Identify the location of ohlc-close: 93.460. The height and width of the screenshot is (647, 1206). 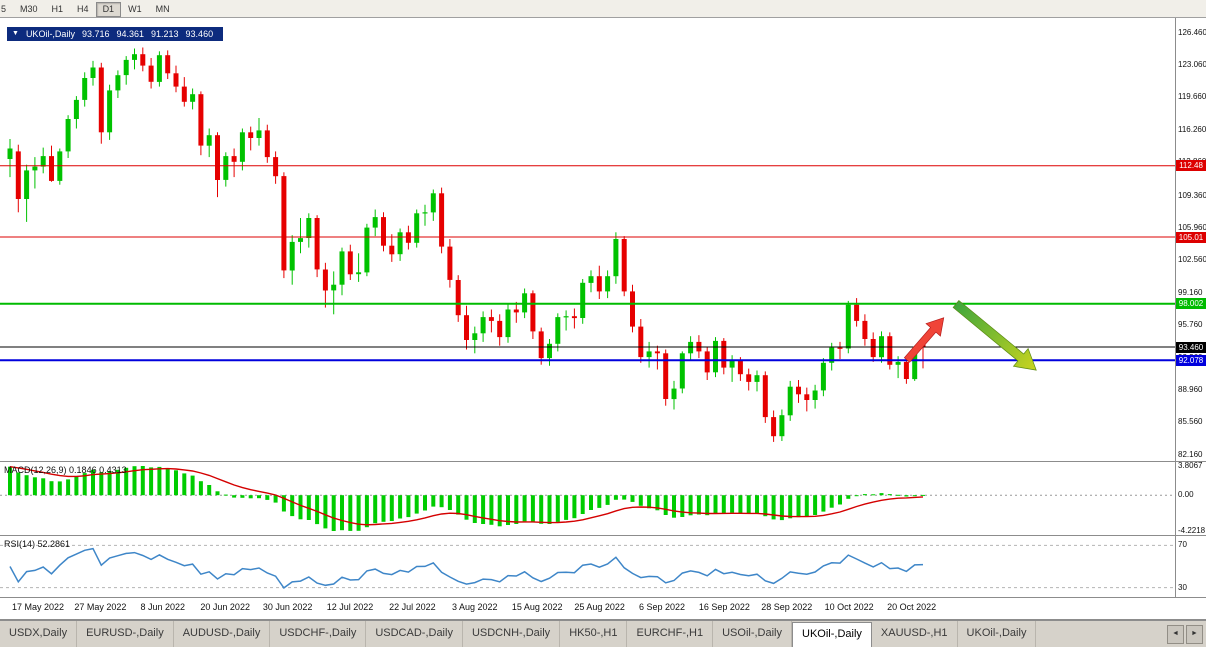
(199, 34).